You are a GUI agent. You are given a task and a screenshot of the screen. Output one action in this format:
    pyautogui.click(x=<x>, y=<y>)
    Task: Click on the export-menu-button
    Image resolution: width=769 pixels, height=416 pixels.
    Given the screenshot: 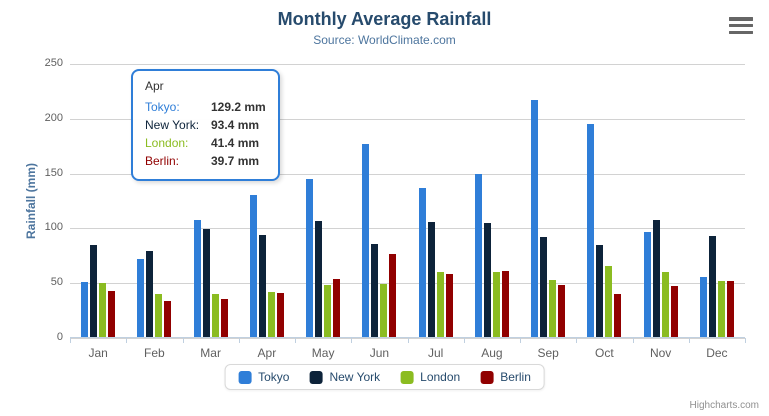 What is the action you would take?
    pyautogui.click(x=741, y=25)
    